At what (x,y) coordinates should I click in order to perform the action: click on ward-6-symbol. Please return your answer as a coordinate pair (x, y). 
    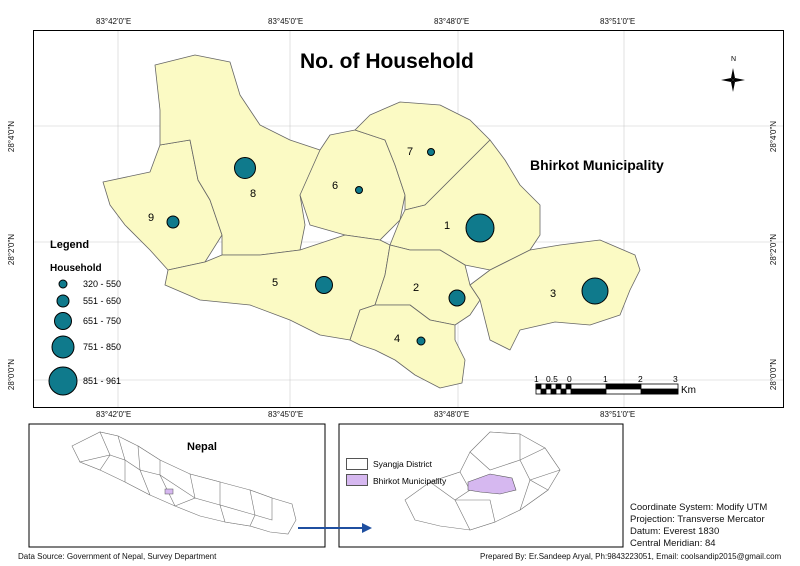
    Looking at the image, I should click on (359, 190).